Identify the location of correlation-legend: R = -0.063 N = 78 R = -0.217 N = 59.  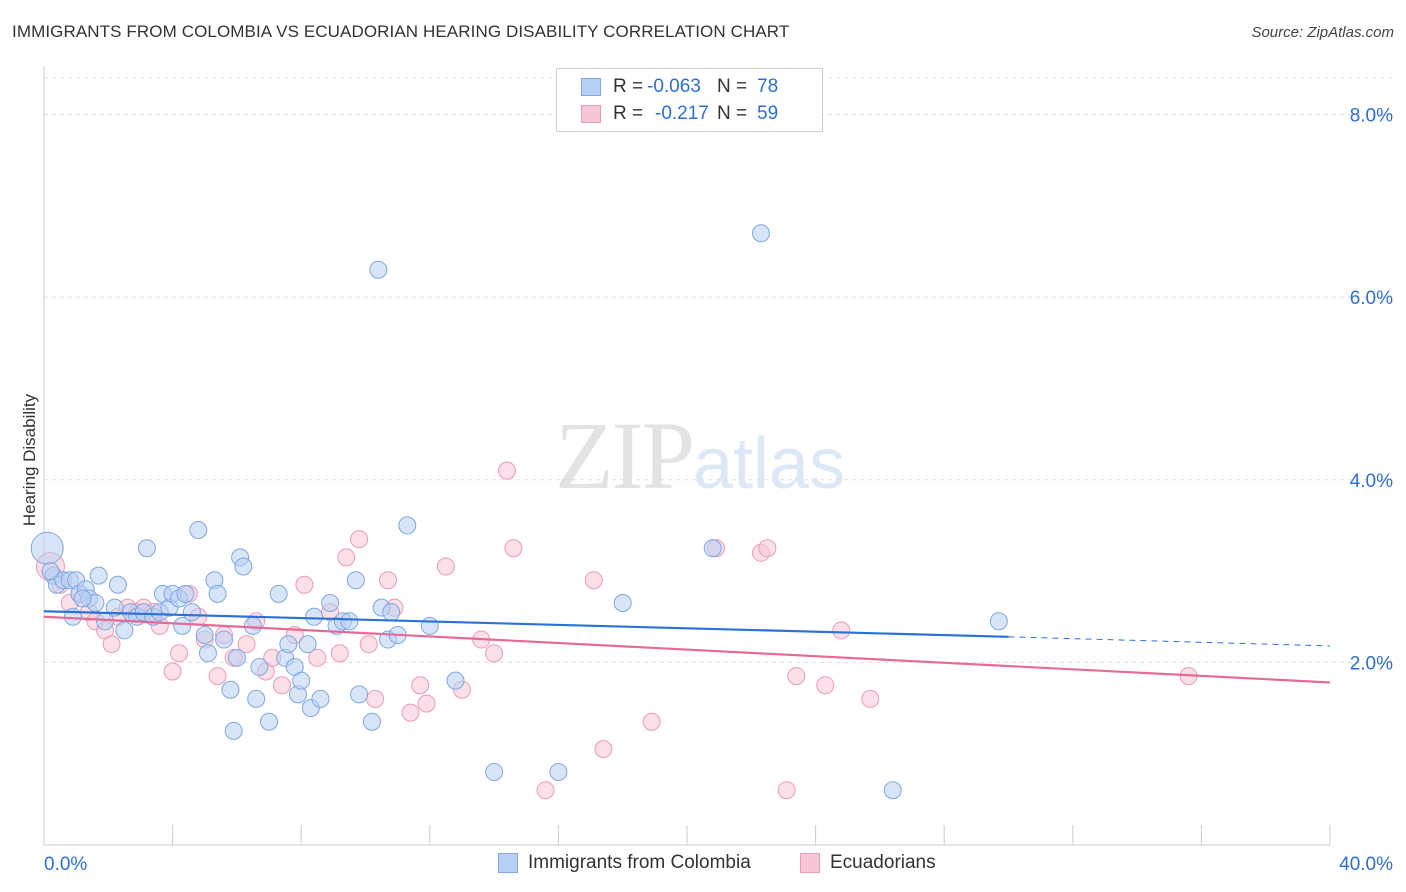
(689, 100).